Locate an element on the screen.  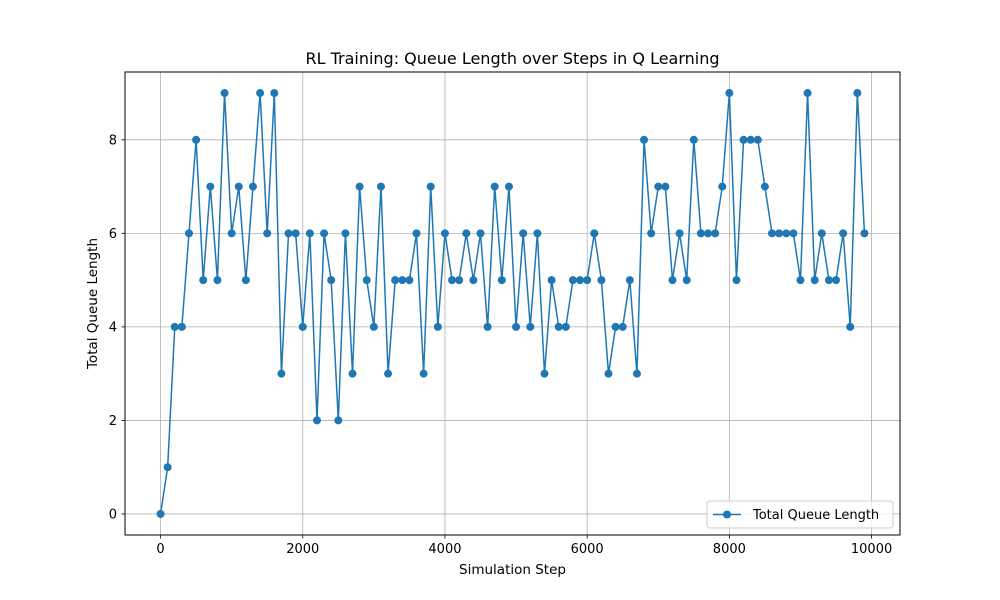
x-tick-label: 4000 is located at coordinates (444, 549).